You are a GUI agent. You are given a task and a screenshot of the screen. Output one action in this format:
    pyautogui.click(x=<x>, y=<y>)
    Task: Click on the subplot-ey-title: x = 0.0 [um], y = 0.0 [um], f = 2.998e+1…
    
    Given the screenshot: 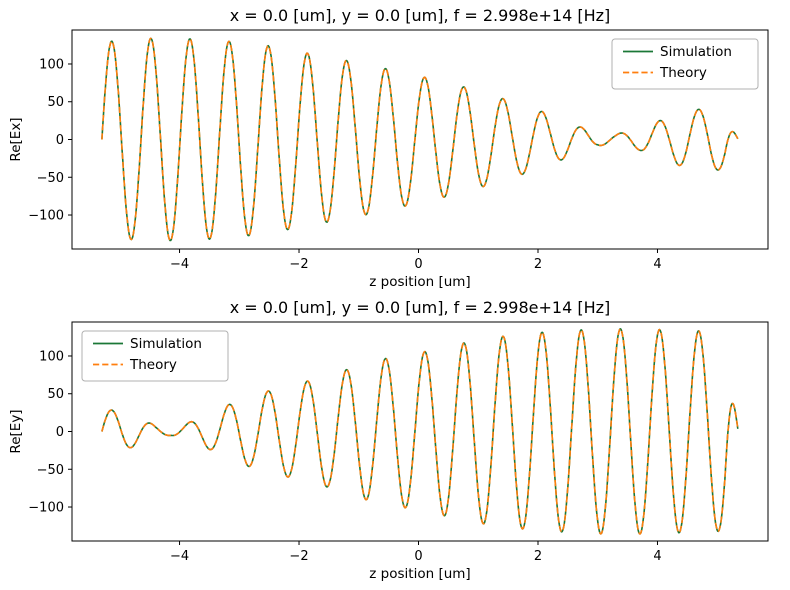 What is the action you would take?
    pyautogui.click(x=420, y=307)
    